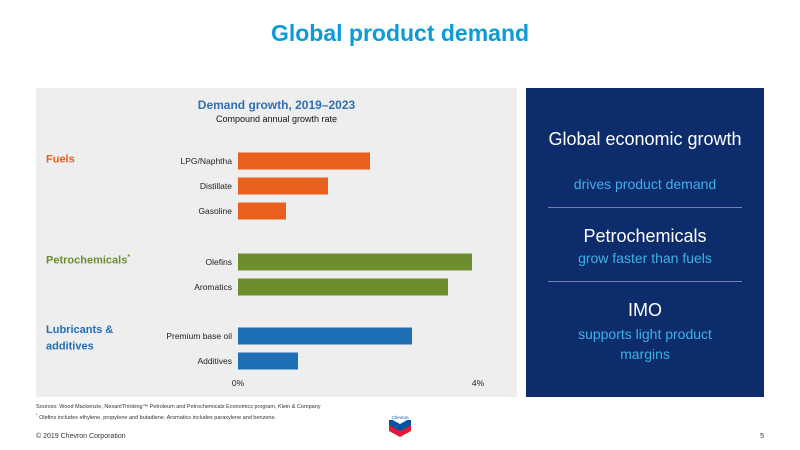 The height and width of the screenshot is (450, 800). Describe the element at coordinates (400, 33) in the screenshot. I see `page-title: Global product demand` at that location.